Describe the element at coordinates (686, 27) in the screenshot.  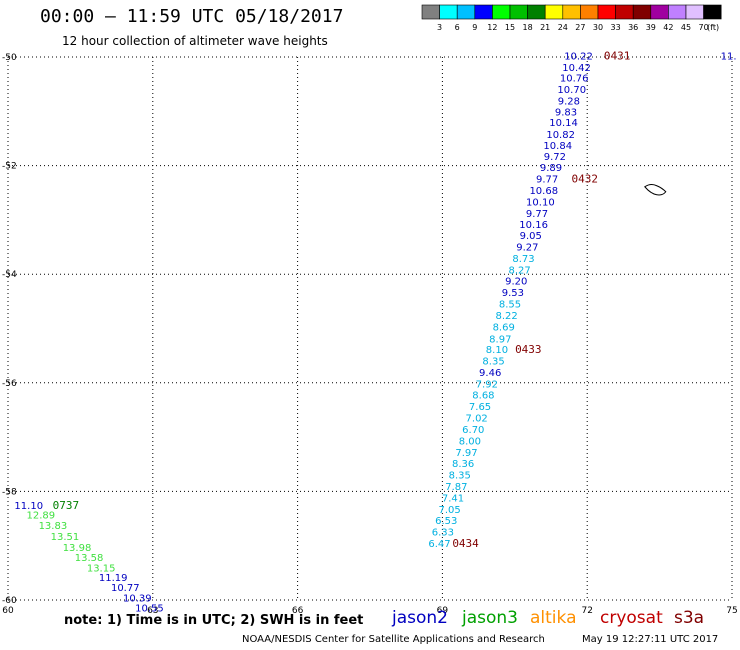
I see `legend-bin-label: 45` at that location.